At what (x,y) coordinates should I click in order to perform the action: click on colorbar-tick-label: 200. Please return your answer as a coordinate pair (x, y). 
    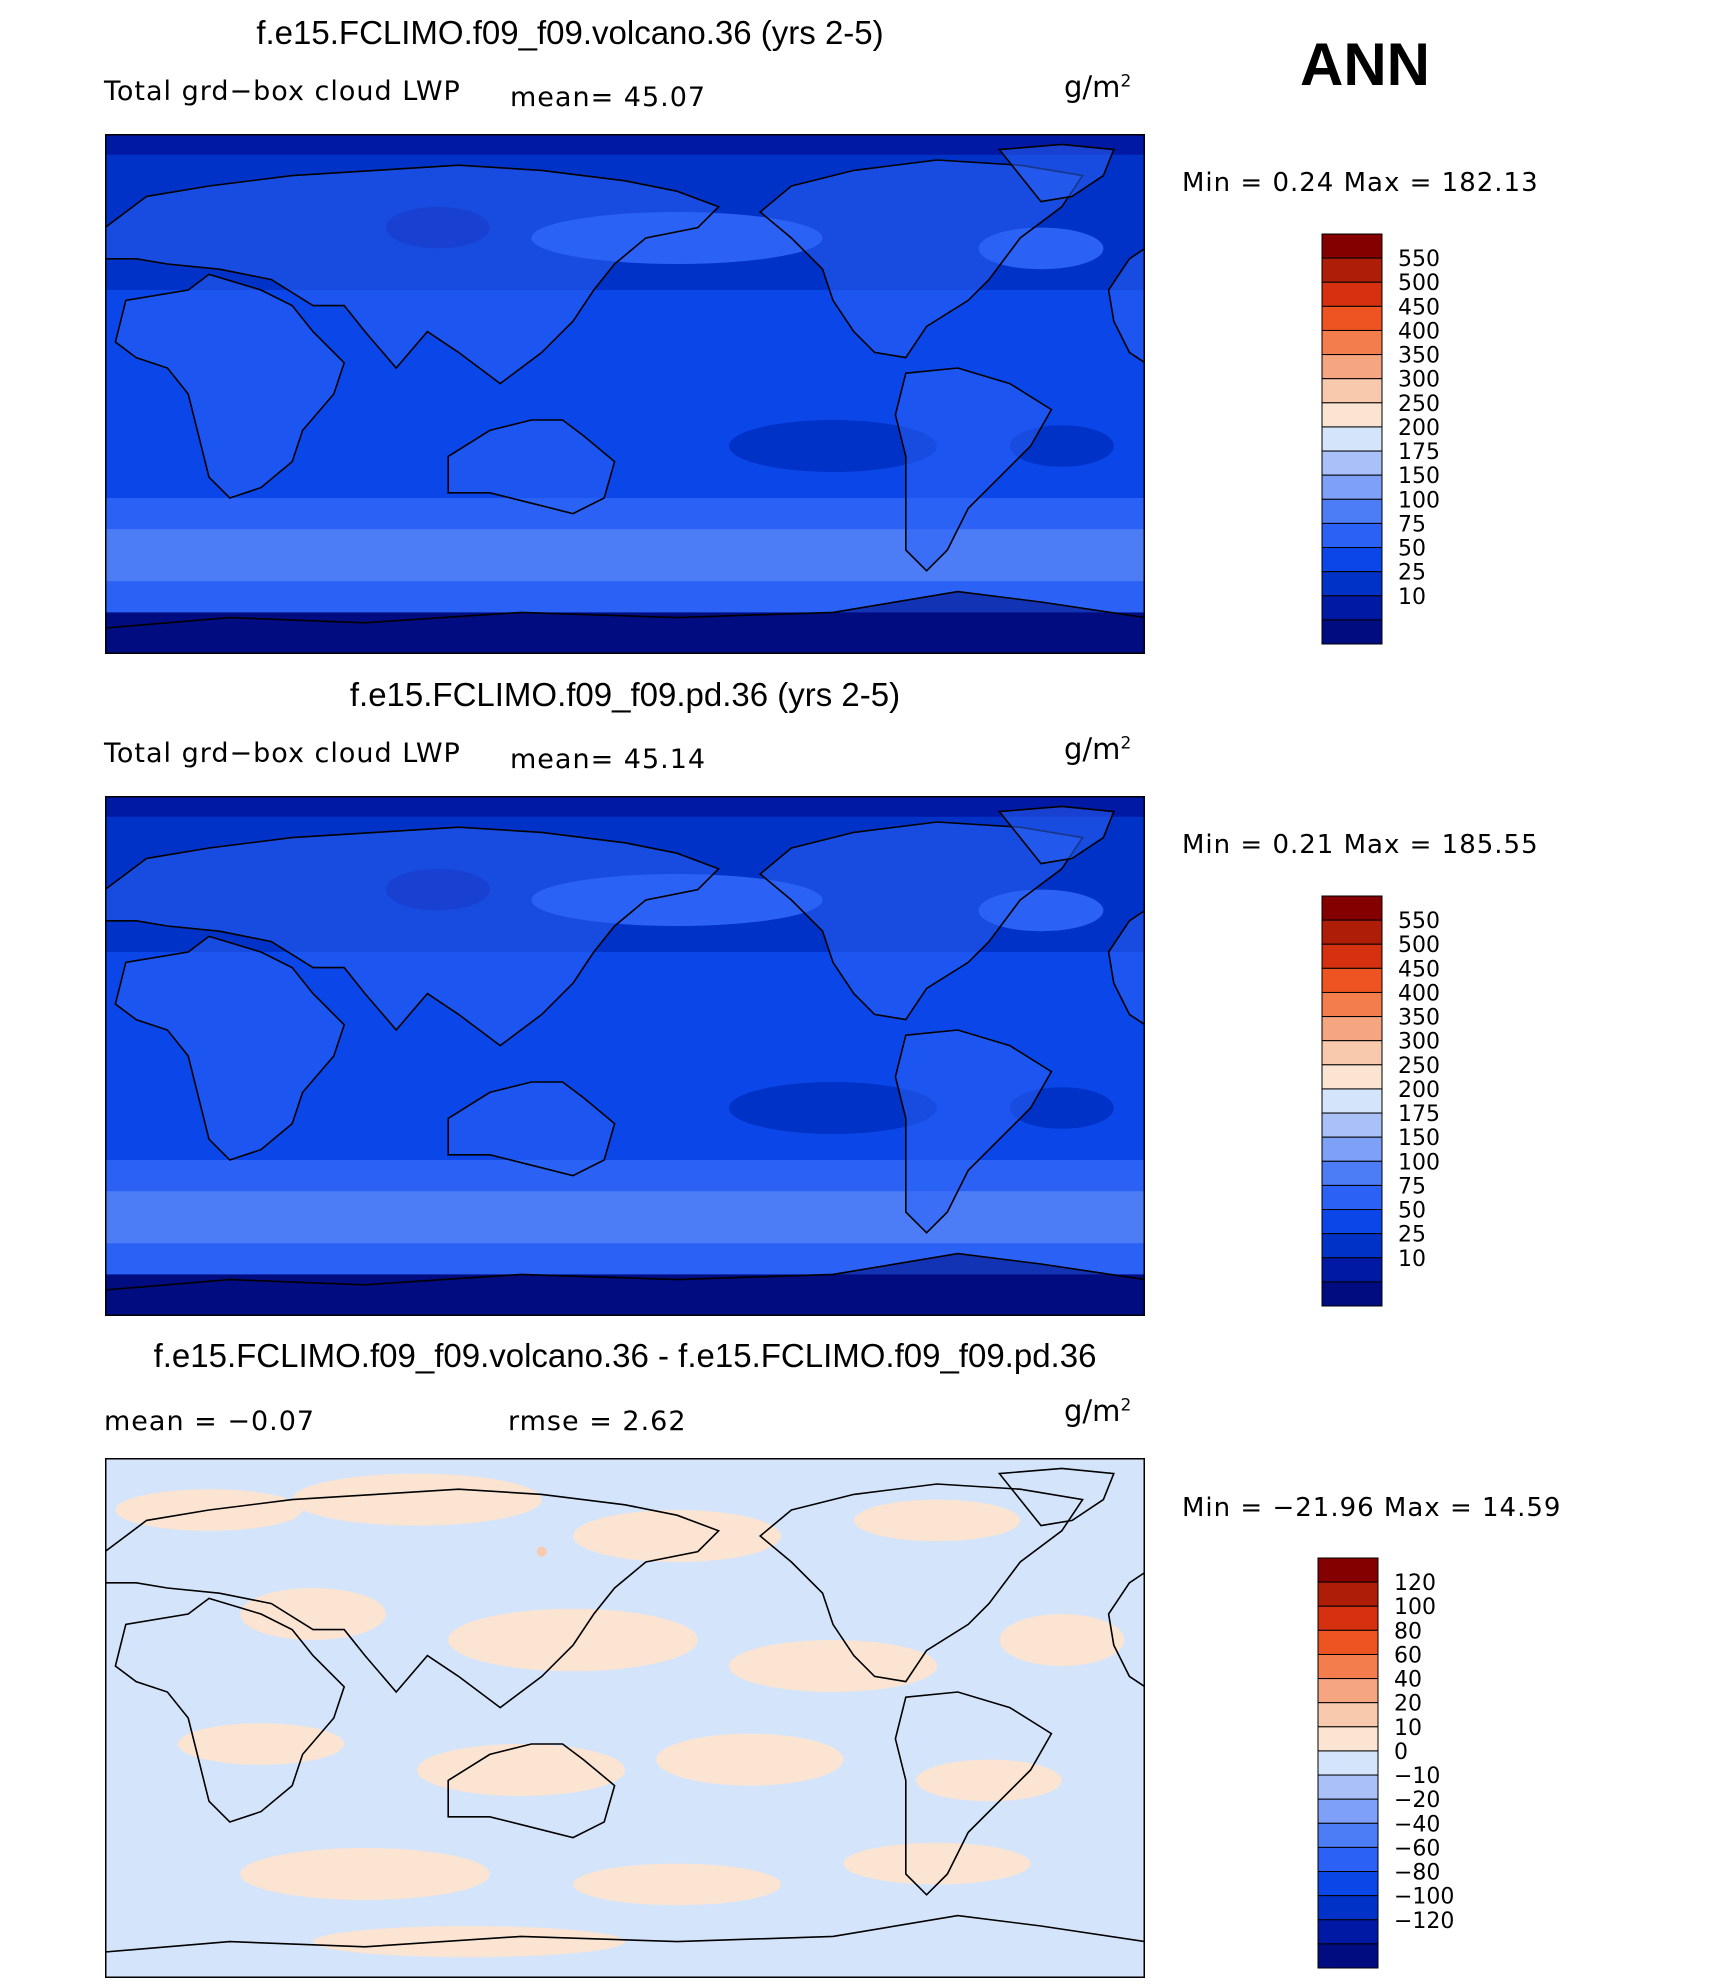
    Looking at the image, I should click on (1419, 428).